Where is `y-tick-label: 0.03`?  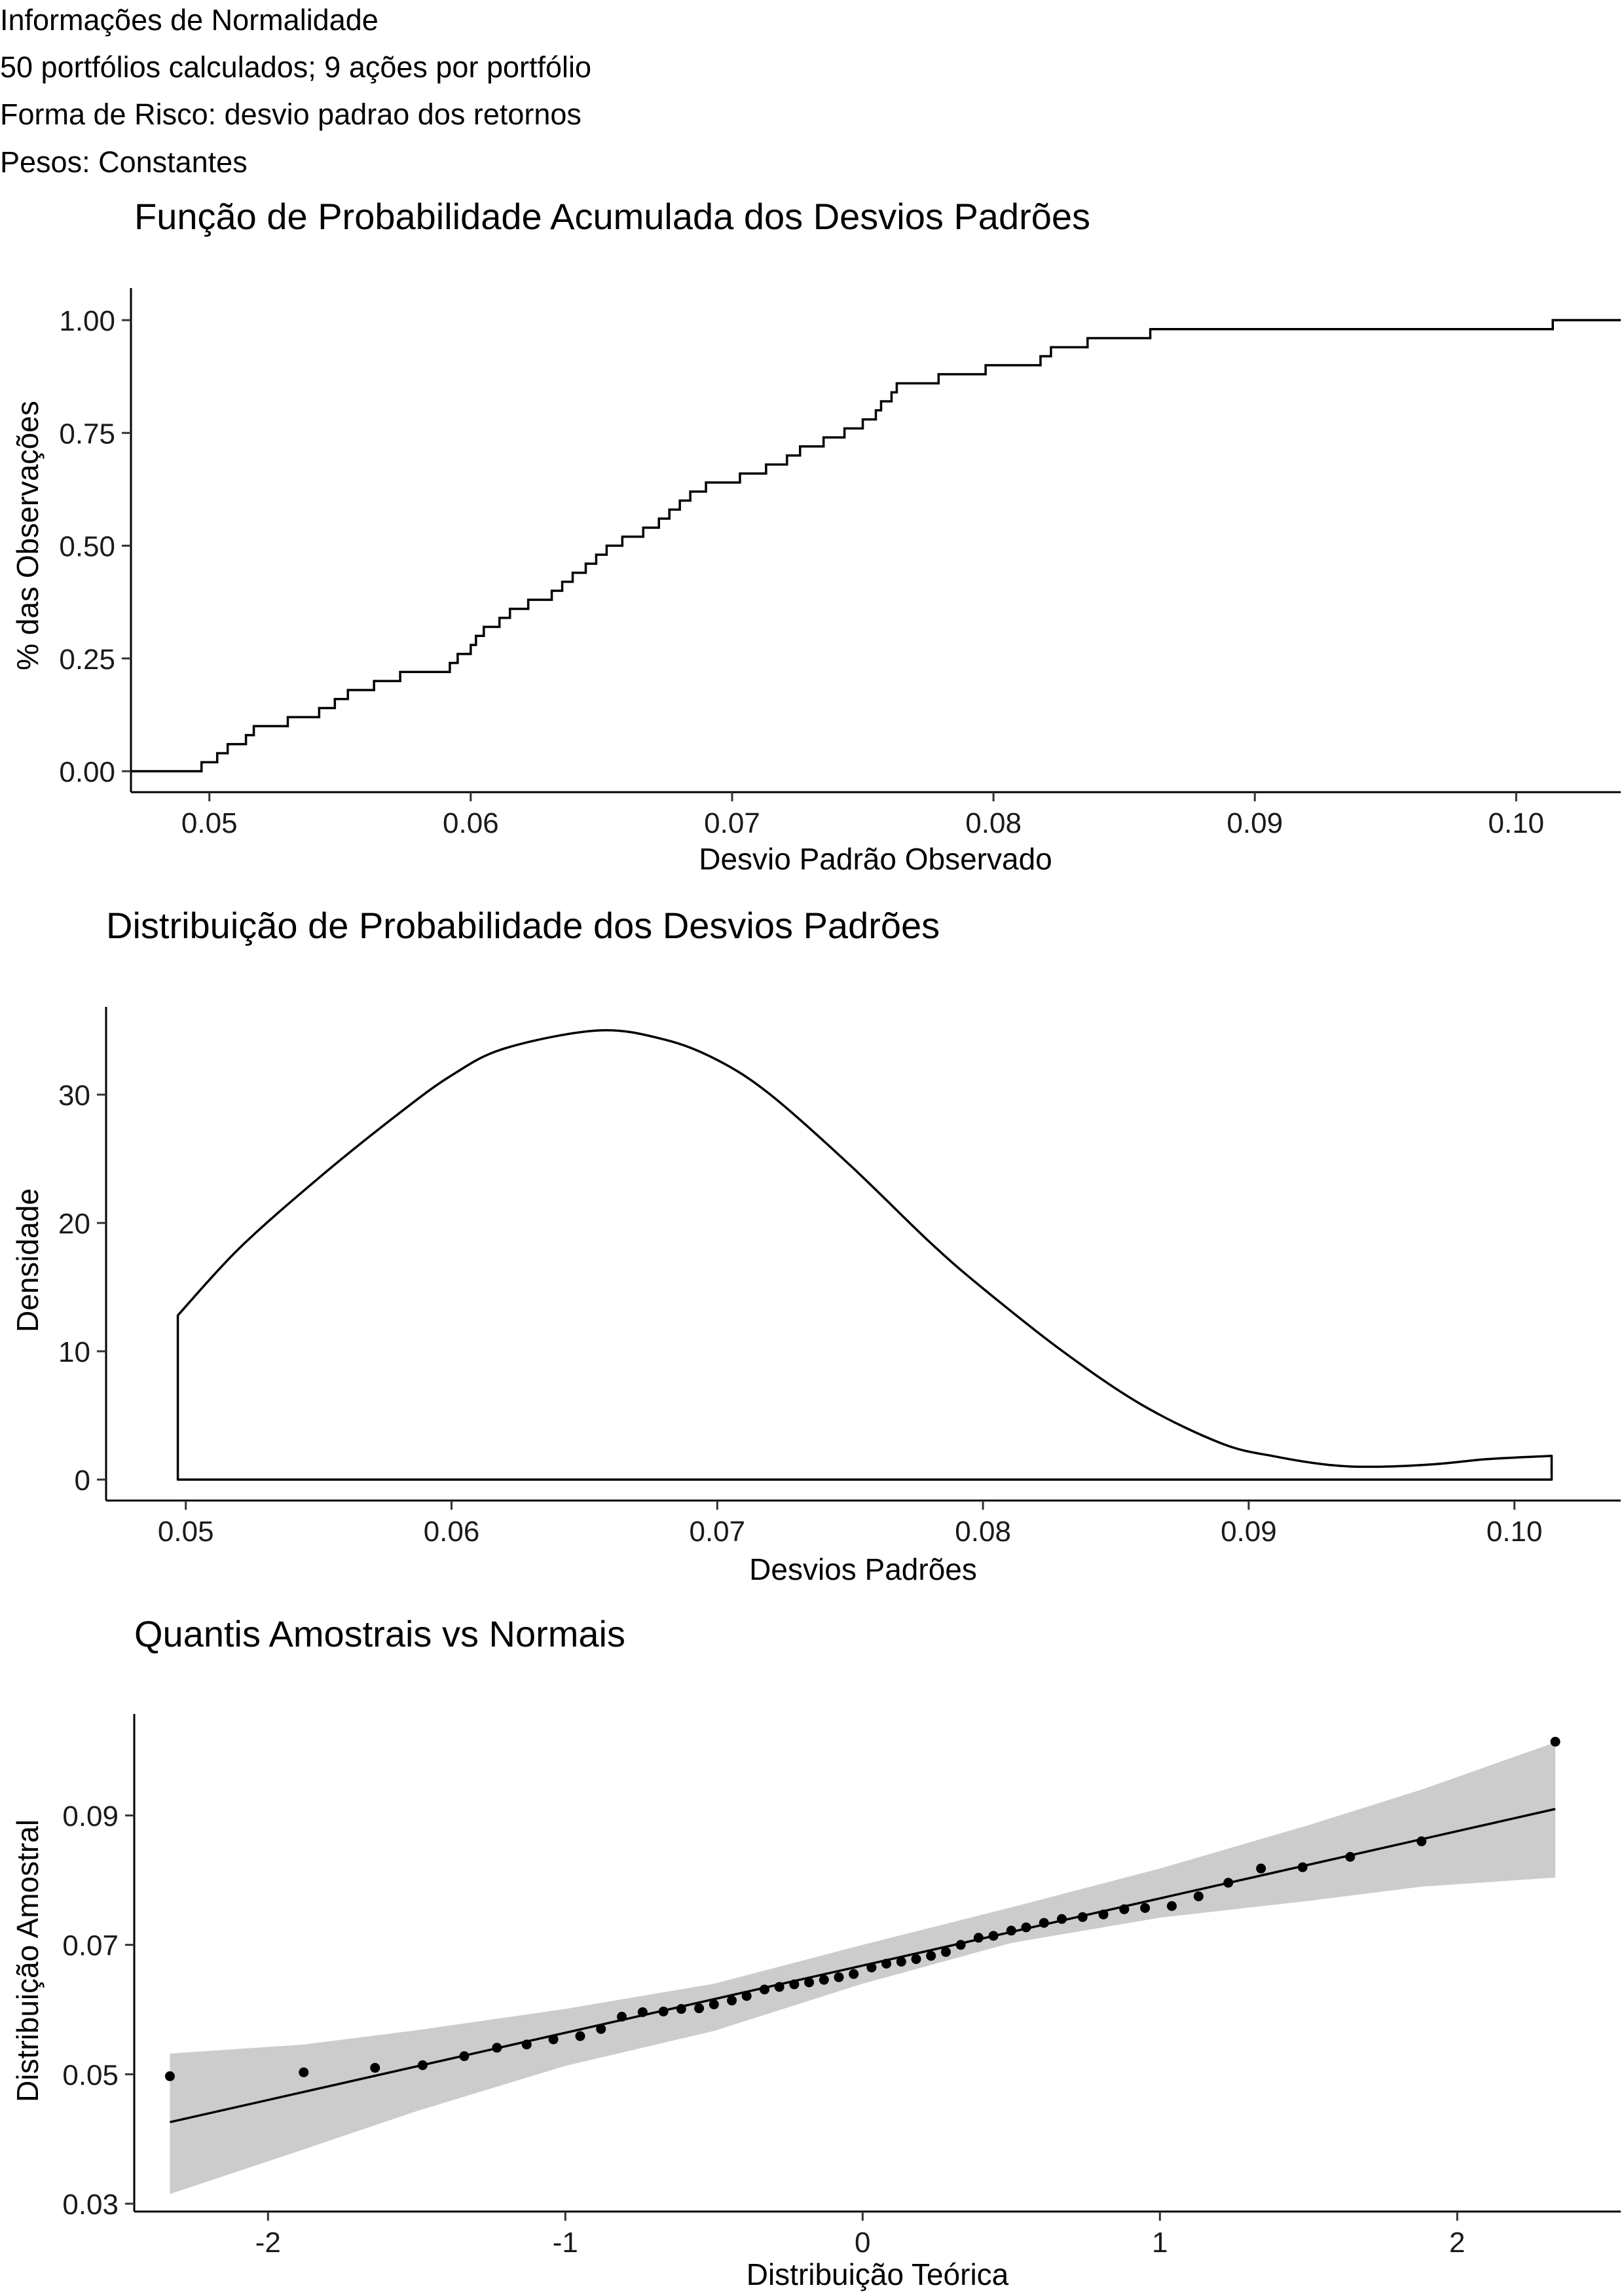 y-tick-label: 0.03 is located at coordinates (90, 2205).